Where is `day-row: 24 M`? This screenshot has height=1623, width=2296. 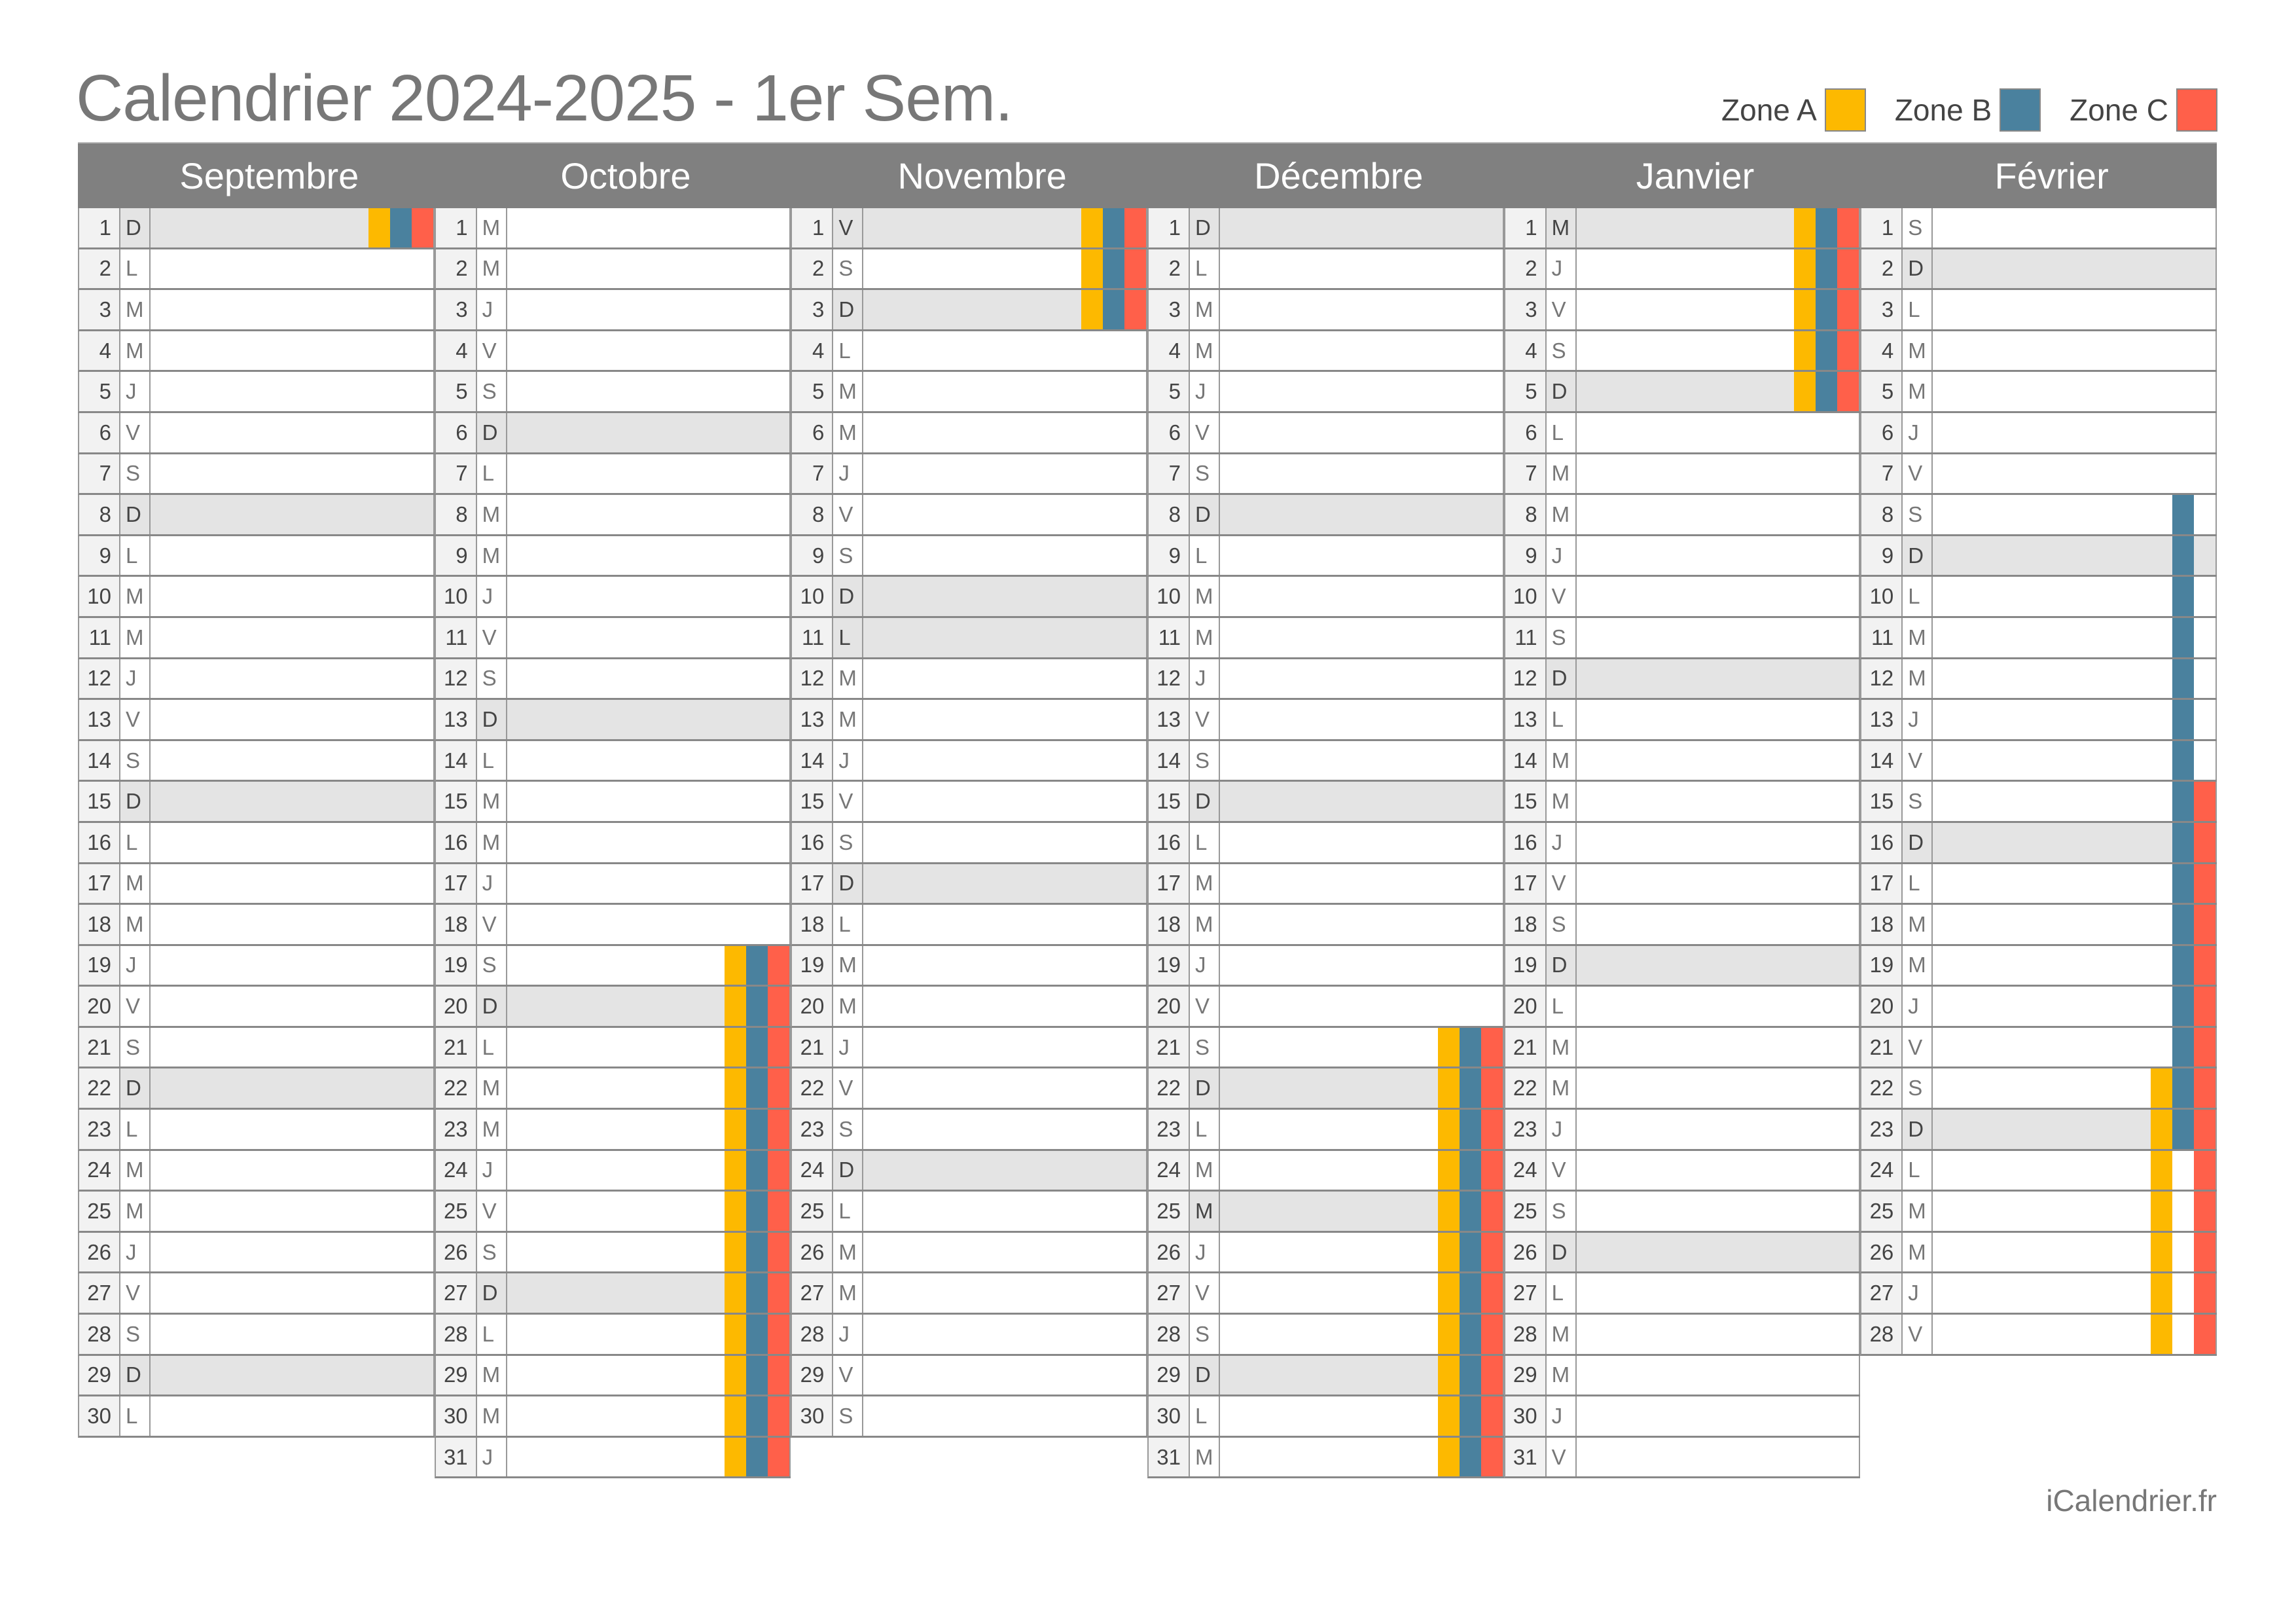
day-row: 24 M is located at coordinates (1325, 1171).